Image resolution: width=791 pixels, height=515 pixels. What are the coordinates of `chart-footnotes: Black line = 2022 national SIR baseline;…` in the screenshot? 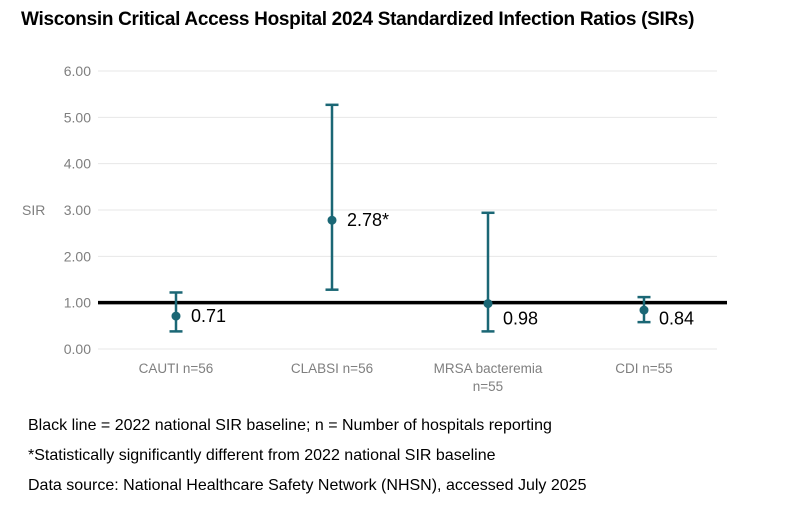 It's located at (307, 462).